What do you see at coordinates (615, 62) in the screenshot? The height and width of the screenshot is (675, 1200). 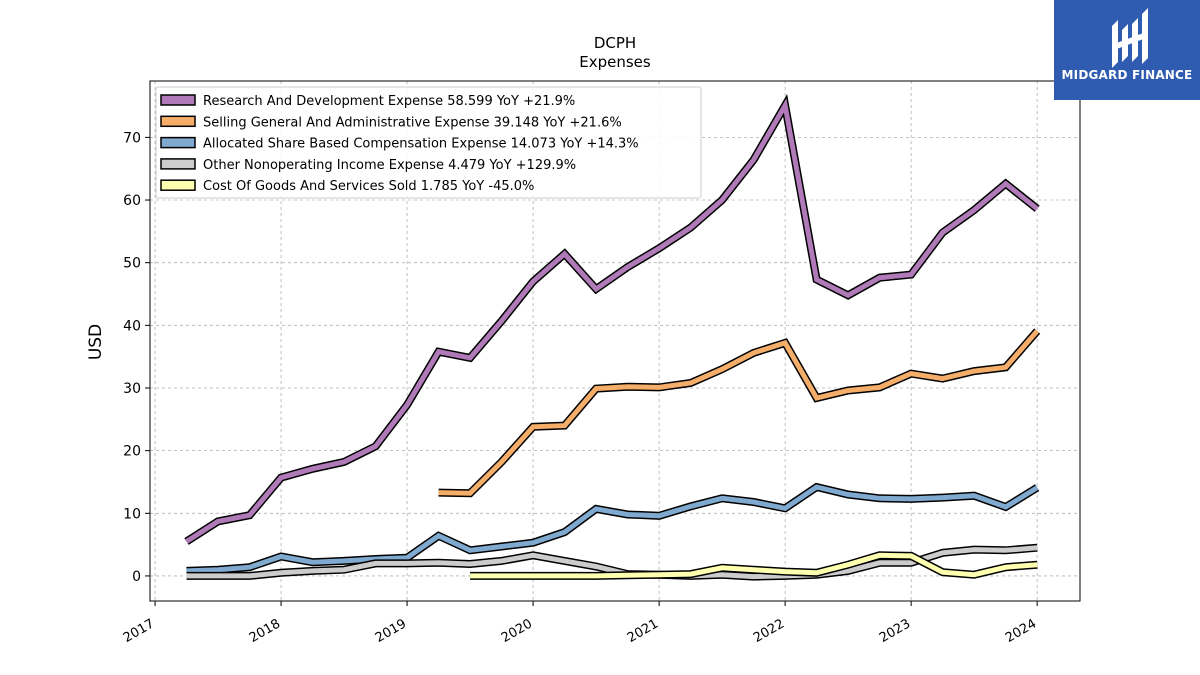 I see `chart-subtitle: Expenses` at bounding box center [615, 62].